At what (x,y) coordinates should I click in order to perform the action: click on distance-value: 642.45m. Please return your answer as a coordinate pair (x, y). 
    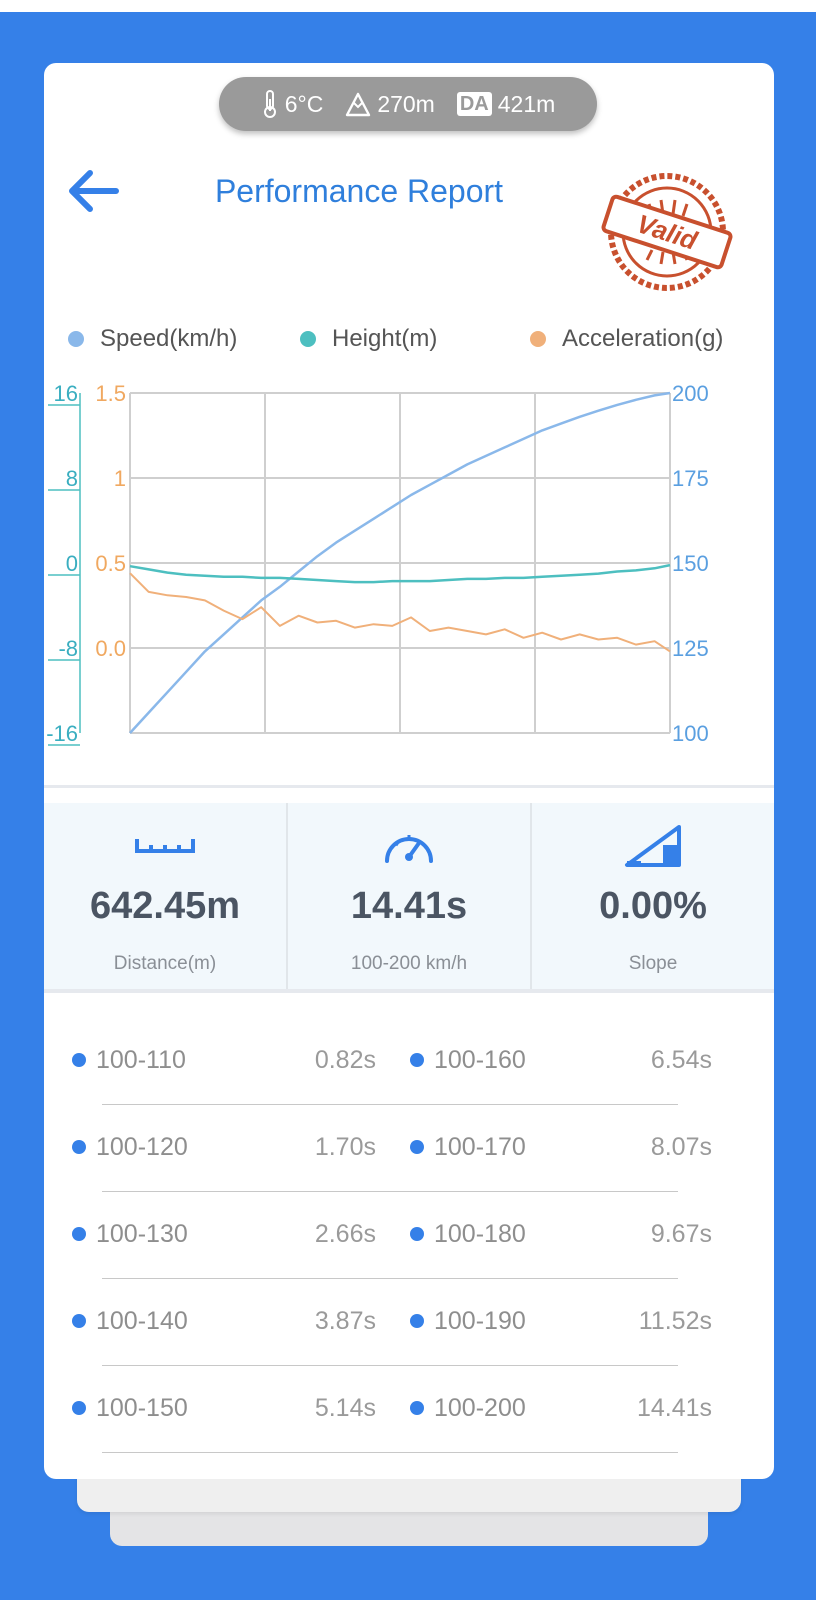
    Looking at the image, I should click on (164, 906).